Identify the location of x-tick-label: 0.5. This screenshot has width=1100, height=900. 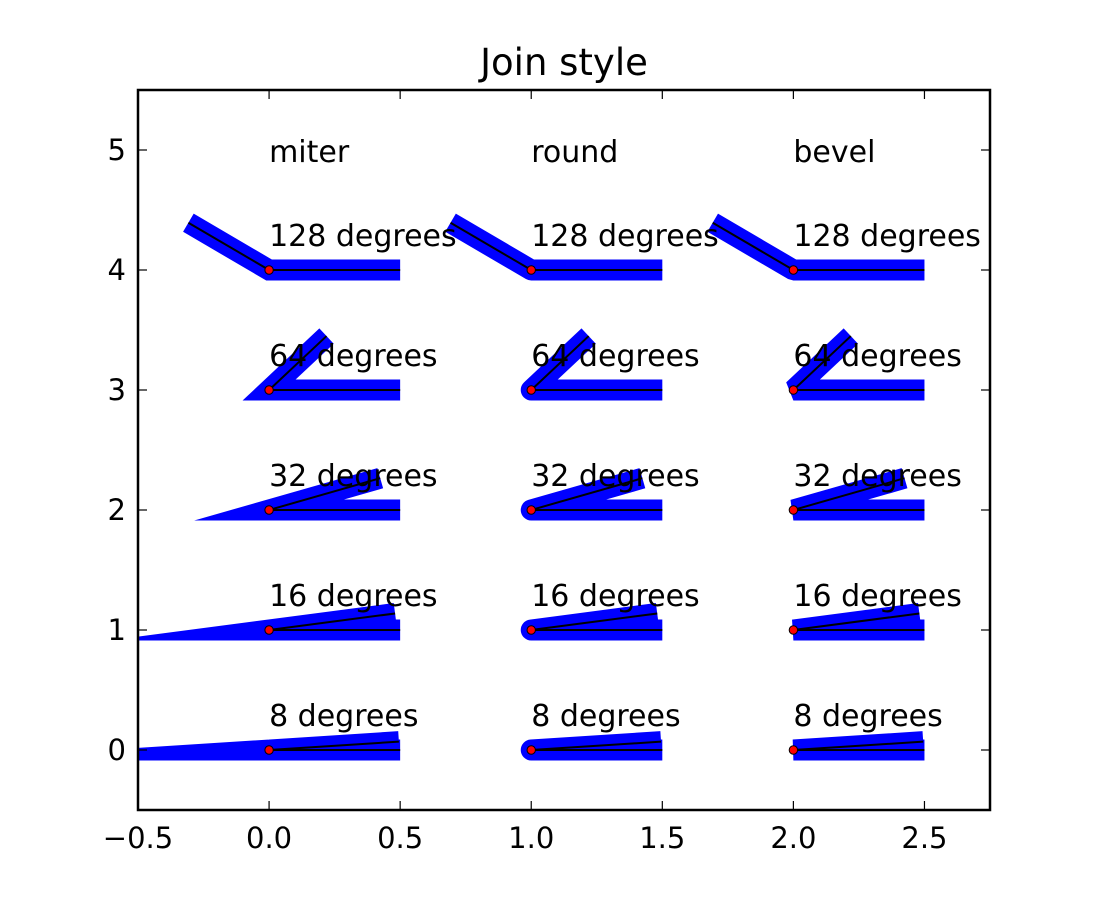
(400, 838).